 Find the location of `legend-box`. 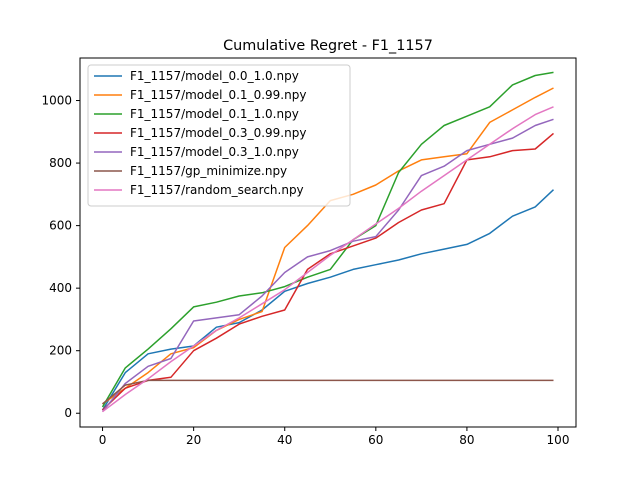

legend-box is located at coordinates (219, 135).